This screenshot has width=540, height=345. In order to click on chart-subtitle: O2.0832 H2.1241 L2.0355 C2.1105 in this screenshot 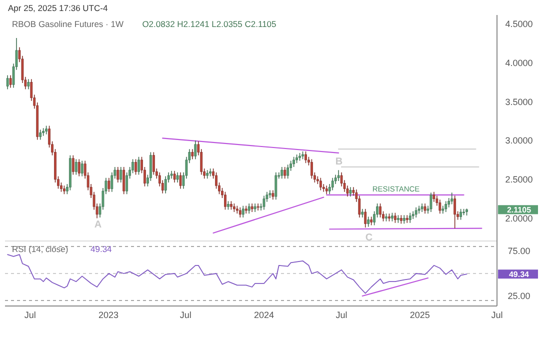, I will do `click(209, 24)`.